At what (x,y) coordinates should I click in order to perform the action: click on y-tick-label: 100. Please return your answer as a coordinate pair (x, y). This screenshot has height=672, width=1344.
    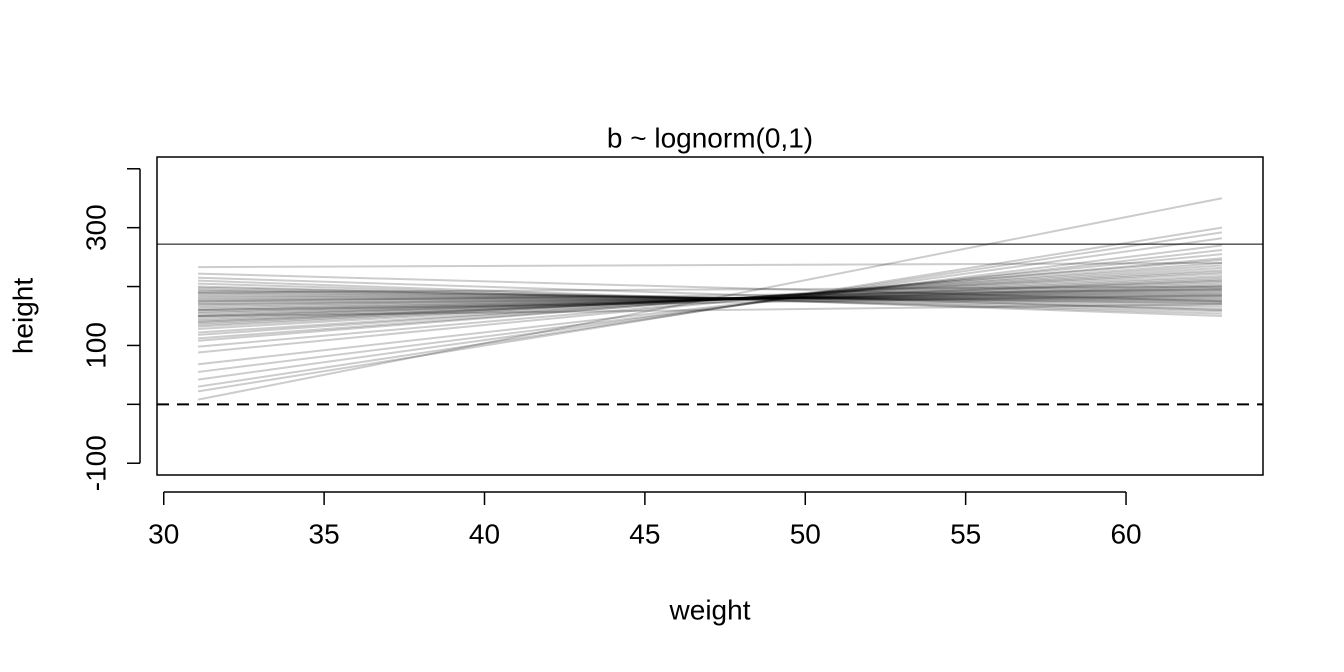
    Looking at the image, I should click on (95, 345).